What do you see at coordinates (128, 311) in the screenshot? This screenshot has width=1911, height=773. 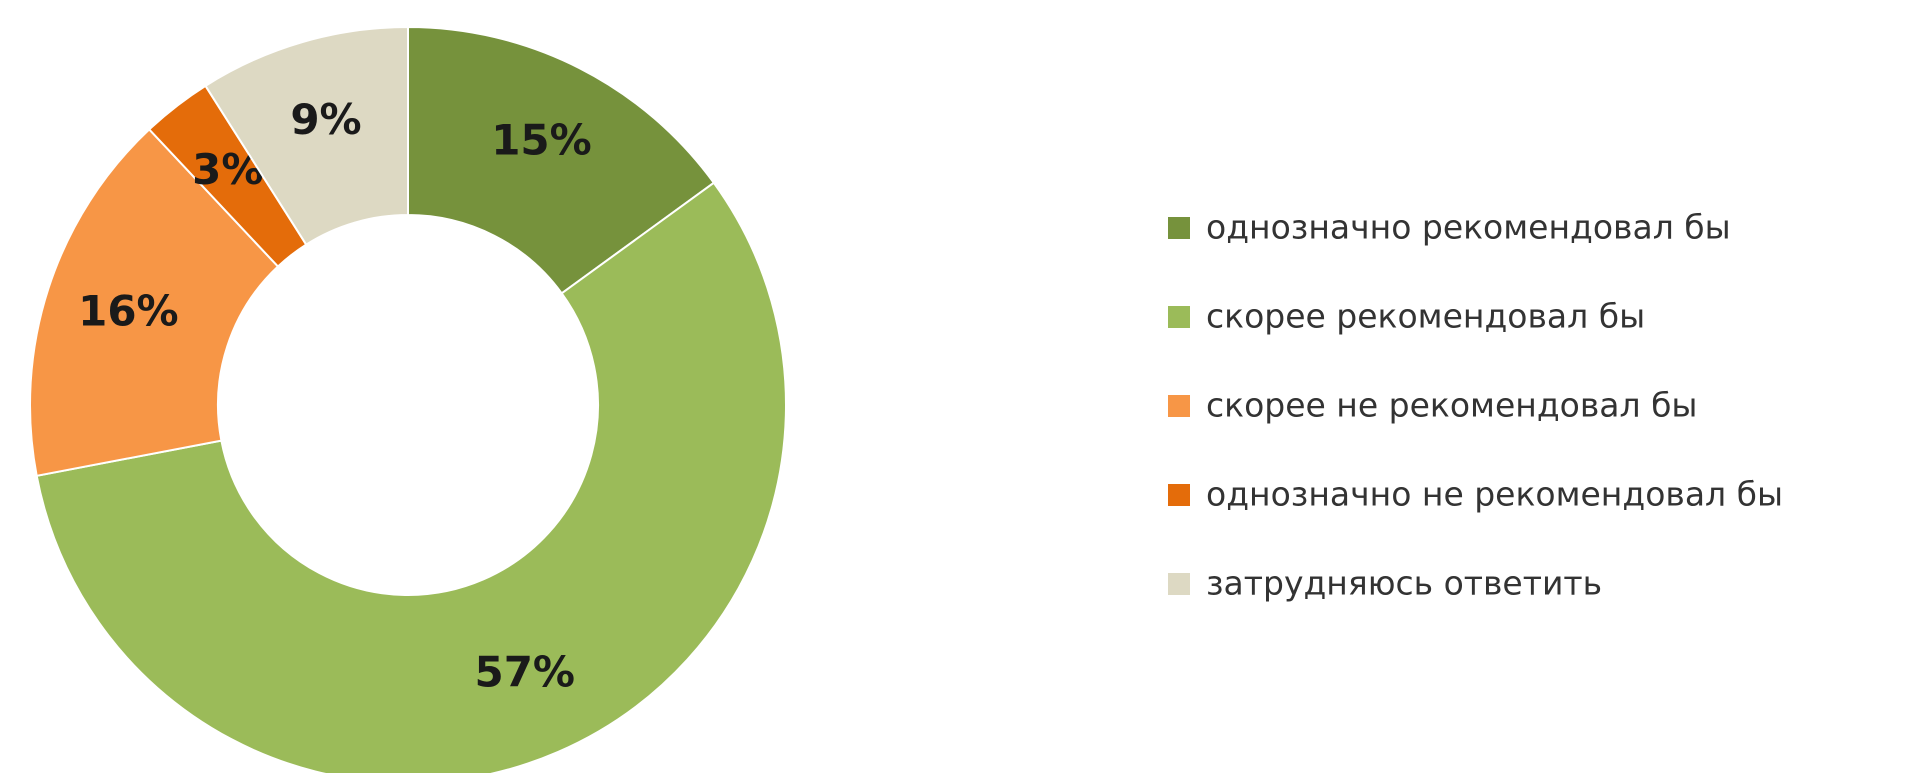 I see `value-label: 16%` at bounding box center [128, 311].